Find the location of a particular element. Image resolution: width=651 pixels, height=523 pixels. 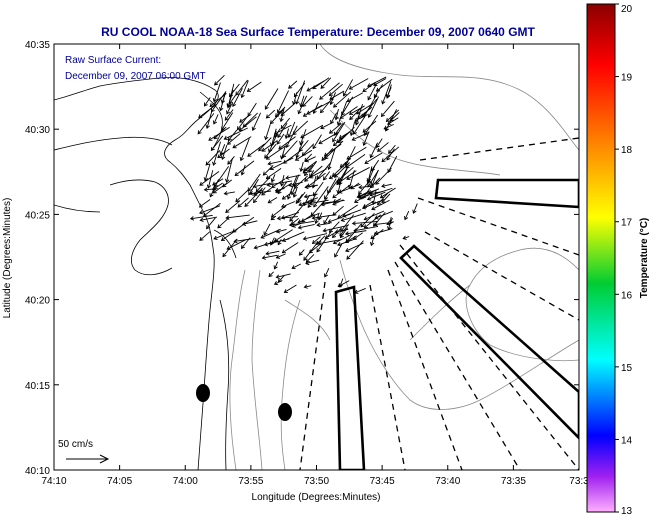

colorbar-tick-label: 17 is located at coordinates (627, 223).